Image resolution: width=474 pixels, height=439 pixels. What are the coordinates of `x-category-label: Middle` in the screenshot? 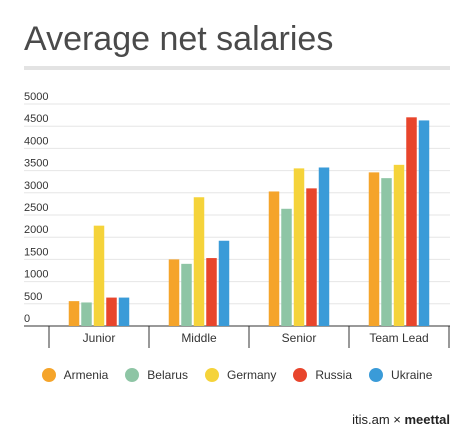 It's located at (199, 338).